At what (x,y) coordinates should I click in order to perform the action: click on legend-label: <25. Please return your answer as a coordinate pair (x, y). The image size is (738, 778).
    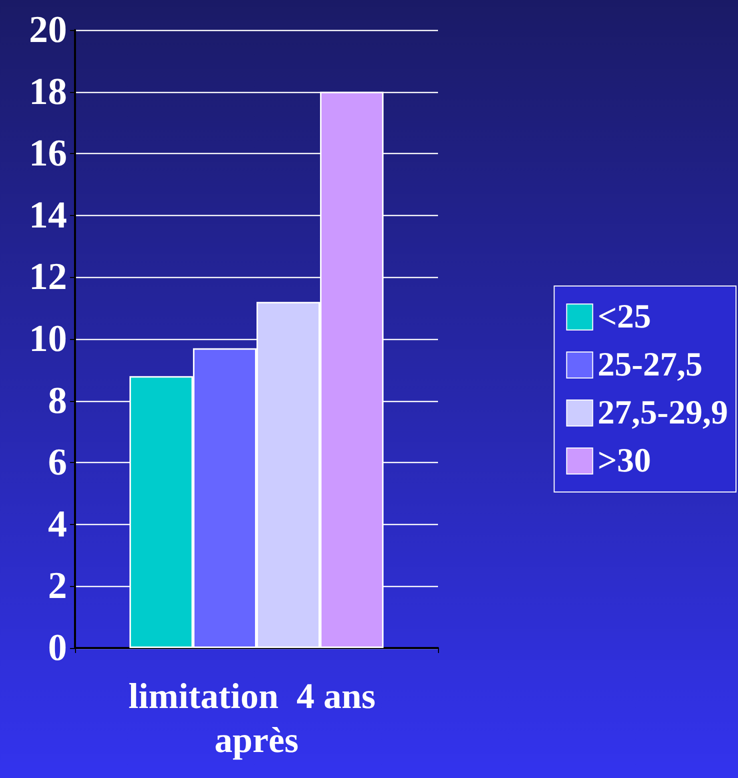
    Looking at the image, I should click on (625, 317).